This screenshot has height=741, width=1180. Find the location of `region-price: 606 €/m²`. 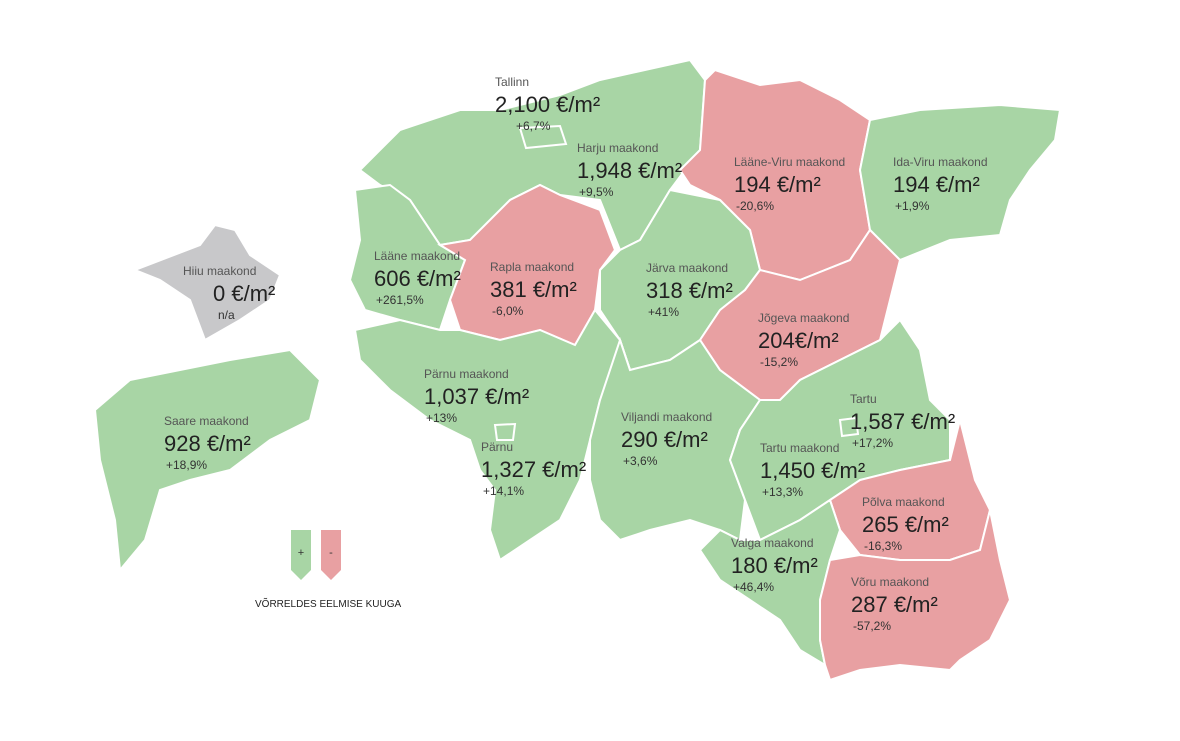

region-price: 606 €/m² is located at coordinates (417, 278).